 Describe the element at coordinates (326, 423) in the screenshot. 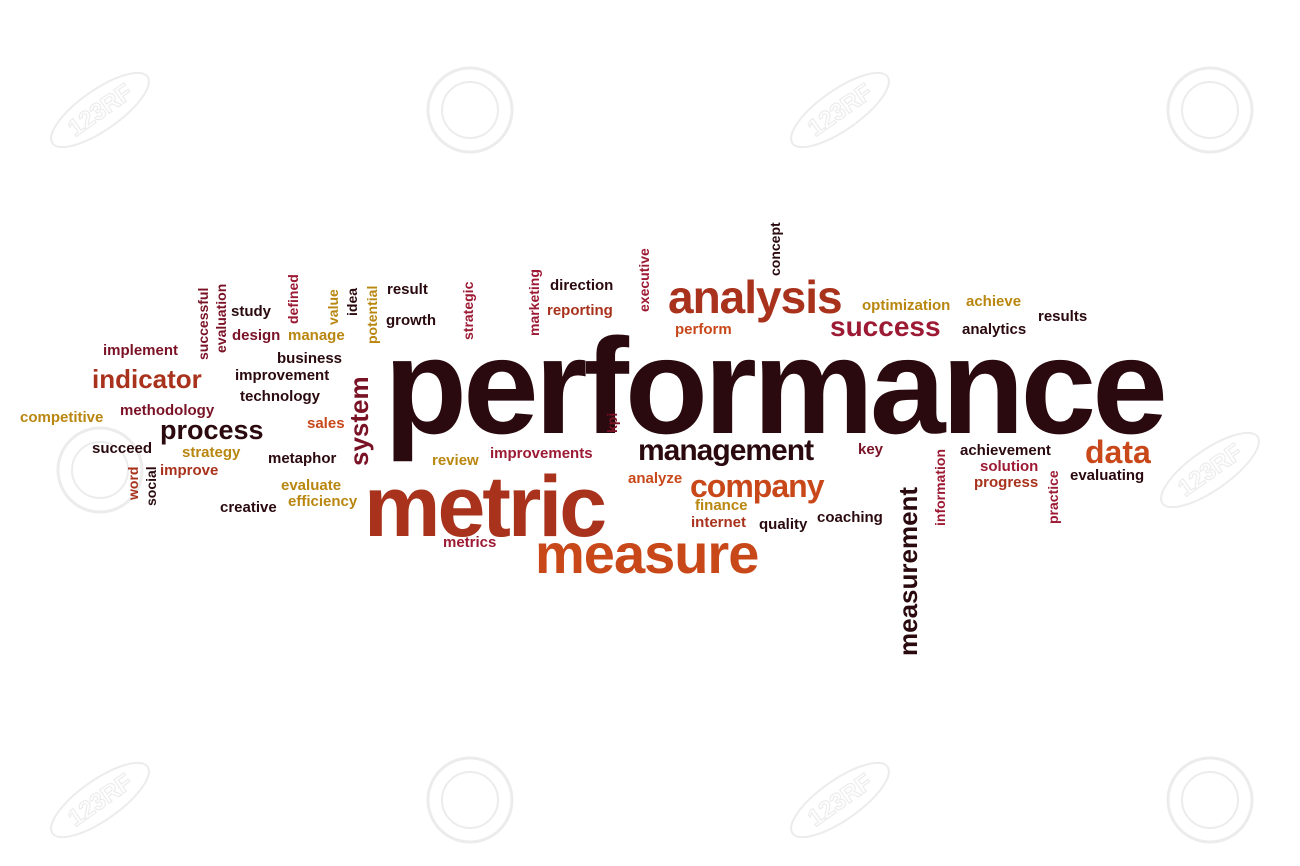

I see `word-sales: sales` at that location.